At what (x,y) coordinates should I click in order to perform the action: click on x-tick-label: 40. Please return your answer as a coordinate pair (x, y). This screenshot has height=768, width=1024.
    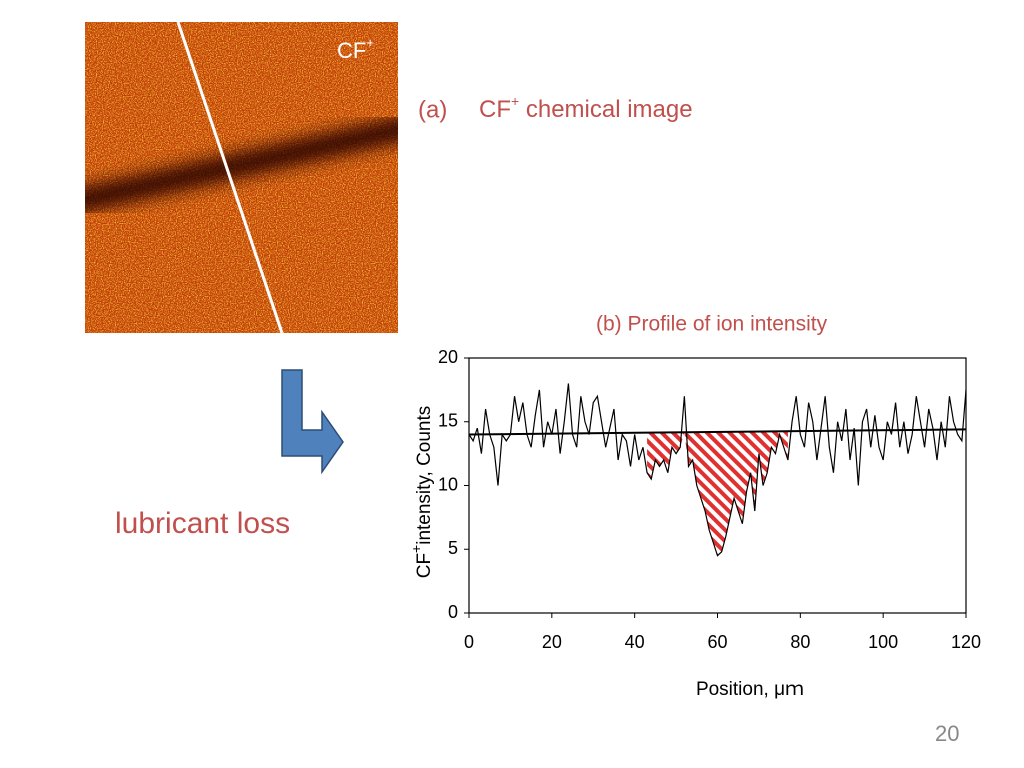
    Looking at the image, I should click on (635, 642).